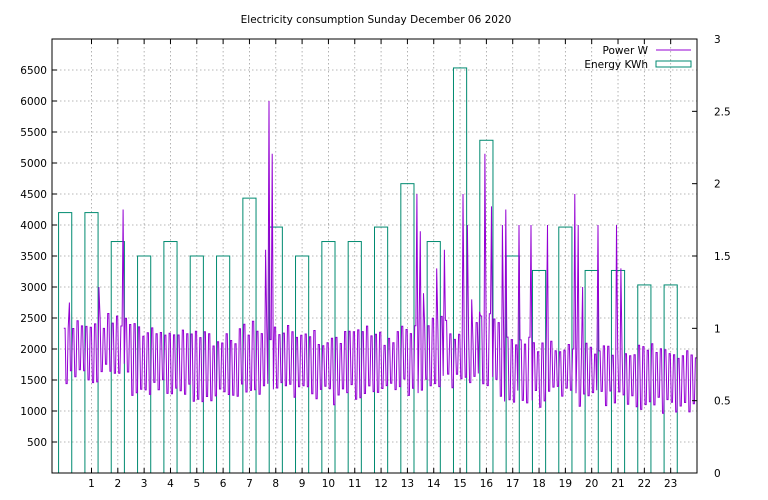 The width and height of the screenshot is (768, 500). I want to click on legend-label-energy: Energy KWh, so click(616, 65).